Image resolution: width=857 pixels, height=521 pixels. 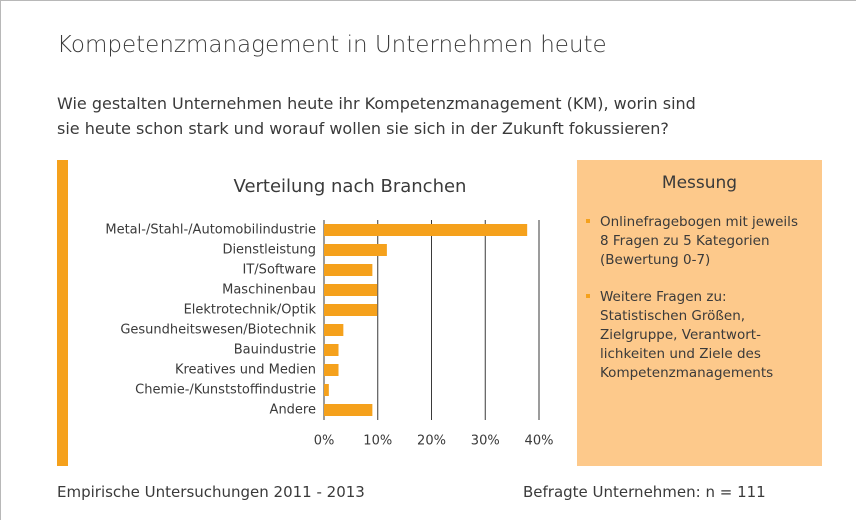 I want to click on y-tick-label: Kreatives und Medien, so click(x=245, y=370).